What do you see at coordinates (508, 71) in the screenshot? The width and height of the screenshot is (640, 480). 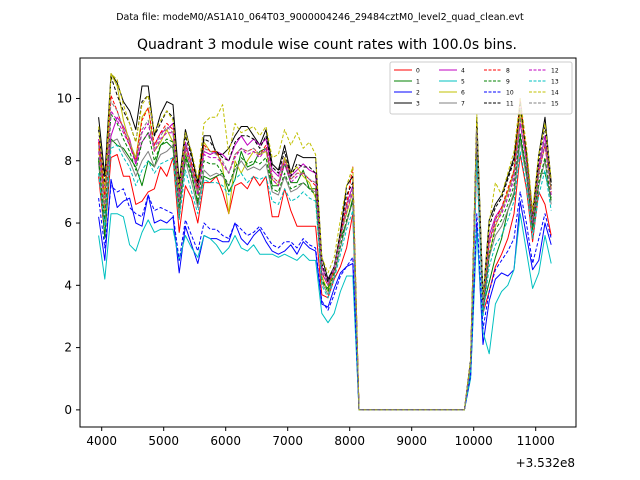 I see `legend-label-8: 8` at bounding box center [508, 71].